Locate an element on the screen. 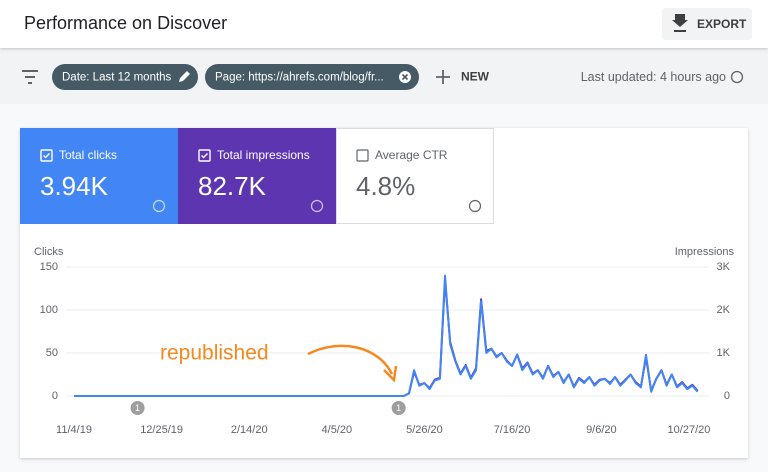 This screenshot has height=472, width=768. y-tick-label: 50 is located at coordinates (52, 353).